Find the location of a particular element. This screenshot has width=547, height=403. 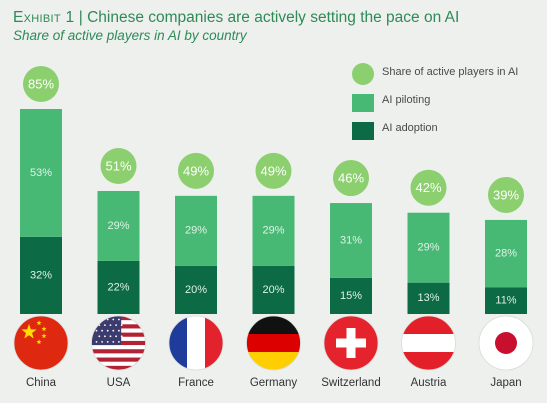

total-value-label: 49% is located at coordinates (196, 170).